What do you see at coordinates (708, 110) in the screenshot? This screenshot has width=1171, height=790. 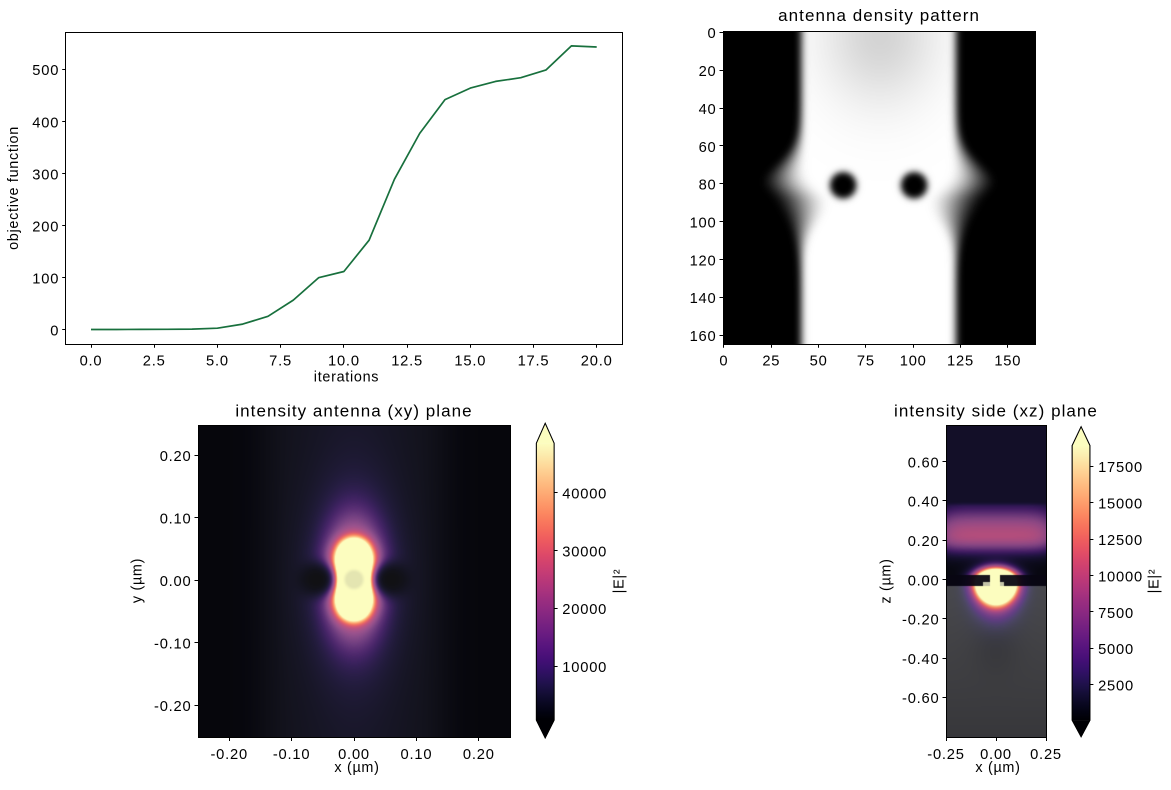 I see `svg-text: 40` at bounding box center [708, 110].